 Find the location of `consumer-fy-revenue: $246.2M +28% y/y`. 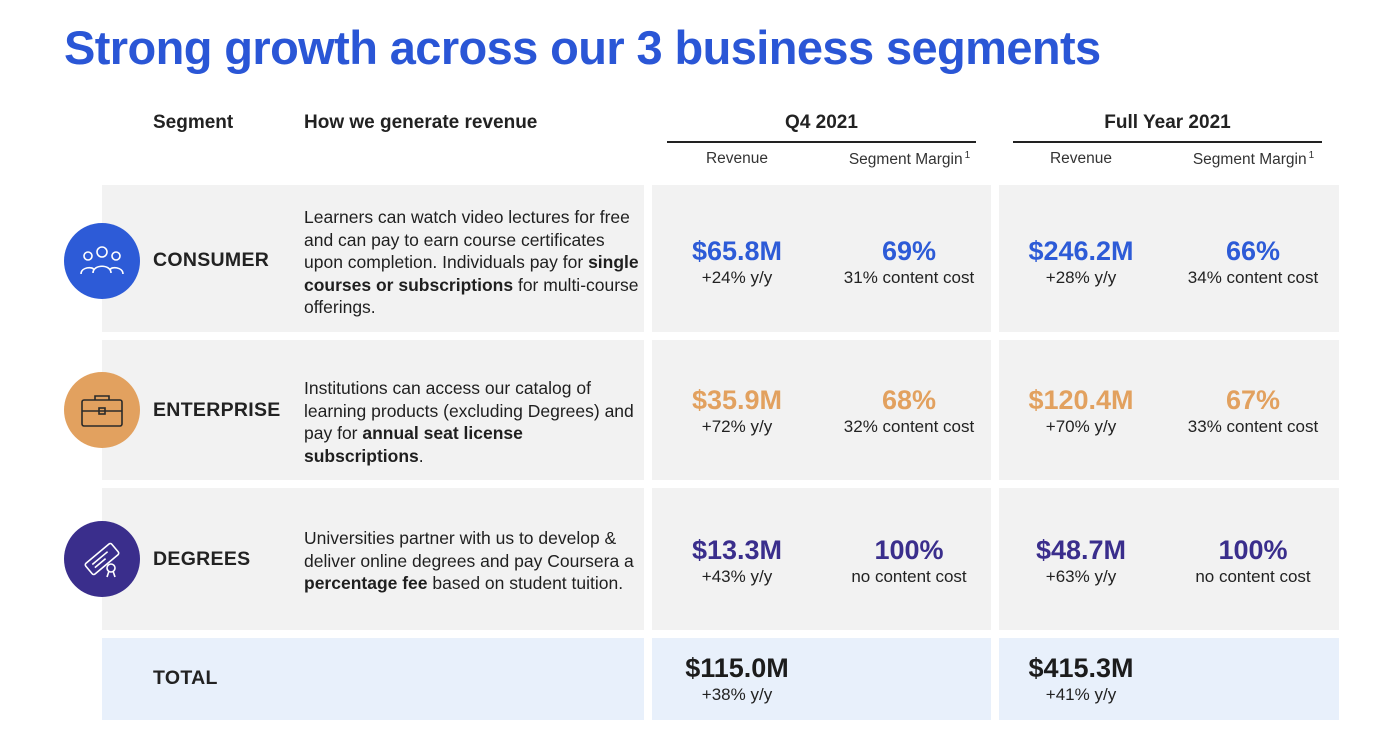

consumer-fy-revenue: $246.2M +28% y/y is located at coordinates (1081, 262).